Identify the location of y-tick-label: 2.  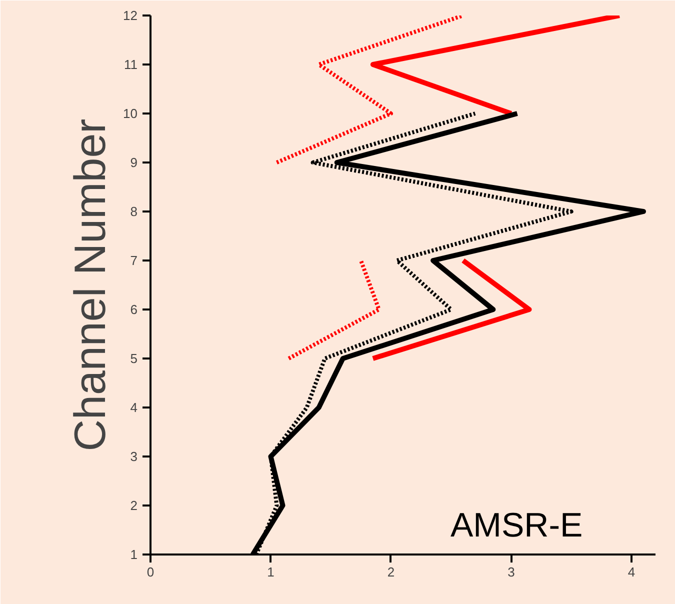
(134, 505).